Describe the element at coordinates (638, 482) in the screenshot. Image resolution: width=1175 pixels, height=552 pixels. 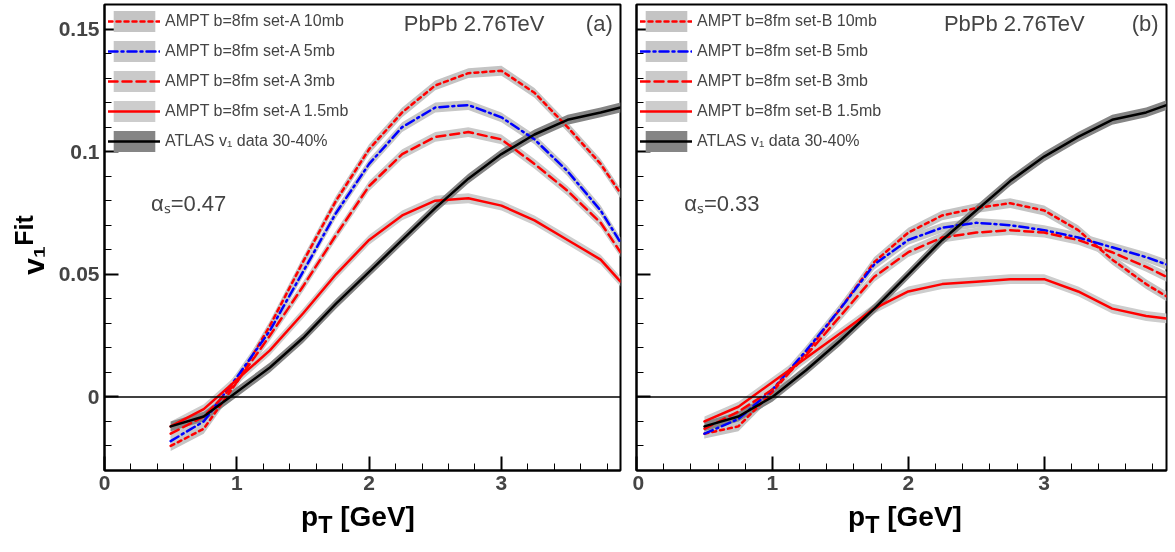
I see `x-tick-label: 0` at that location.